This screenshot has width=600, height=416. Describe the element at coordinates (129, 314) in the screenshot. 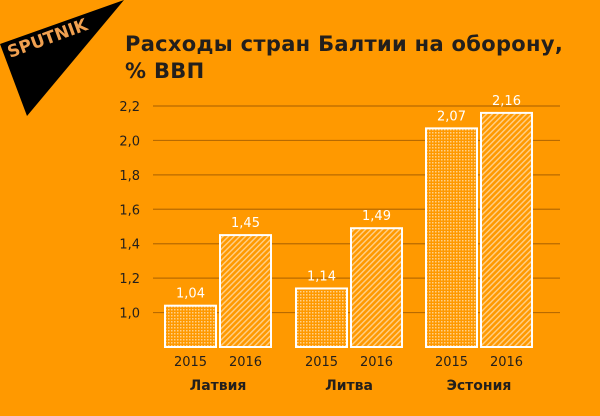

I see `y-tick-label: 1,0` at that location.